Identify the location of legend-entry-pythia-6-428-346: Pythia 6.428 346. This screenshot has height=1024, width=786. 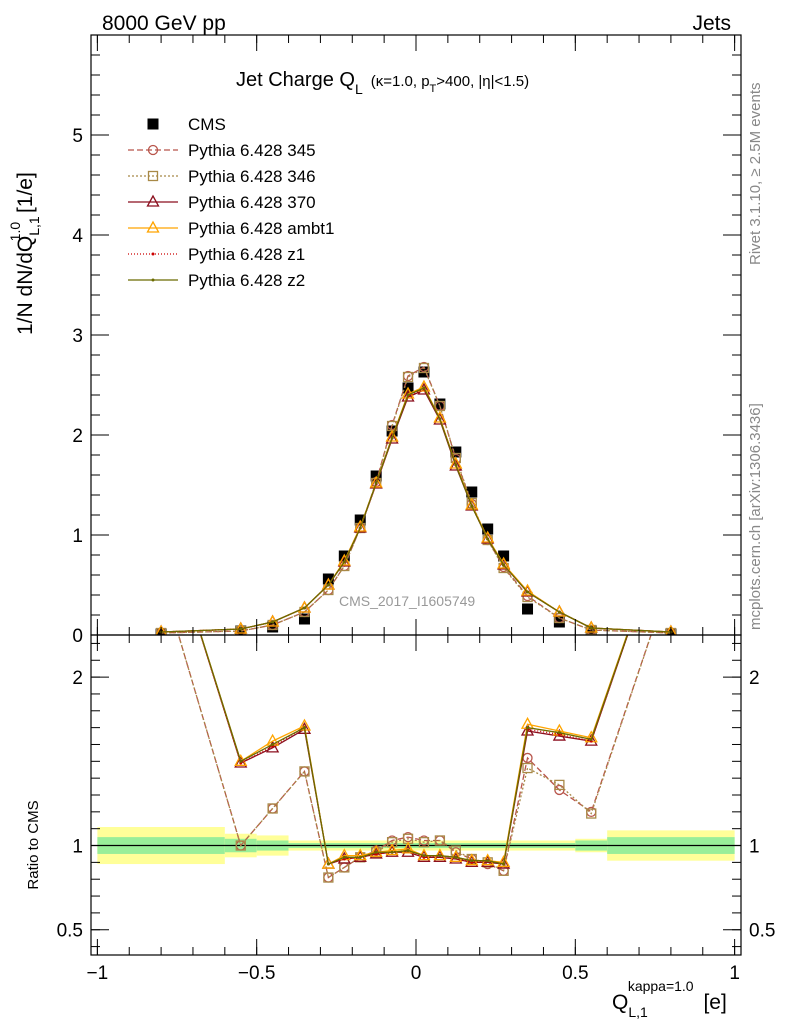
(222, 176).